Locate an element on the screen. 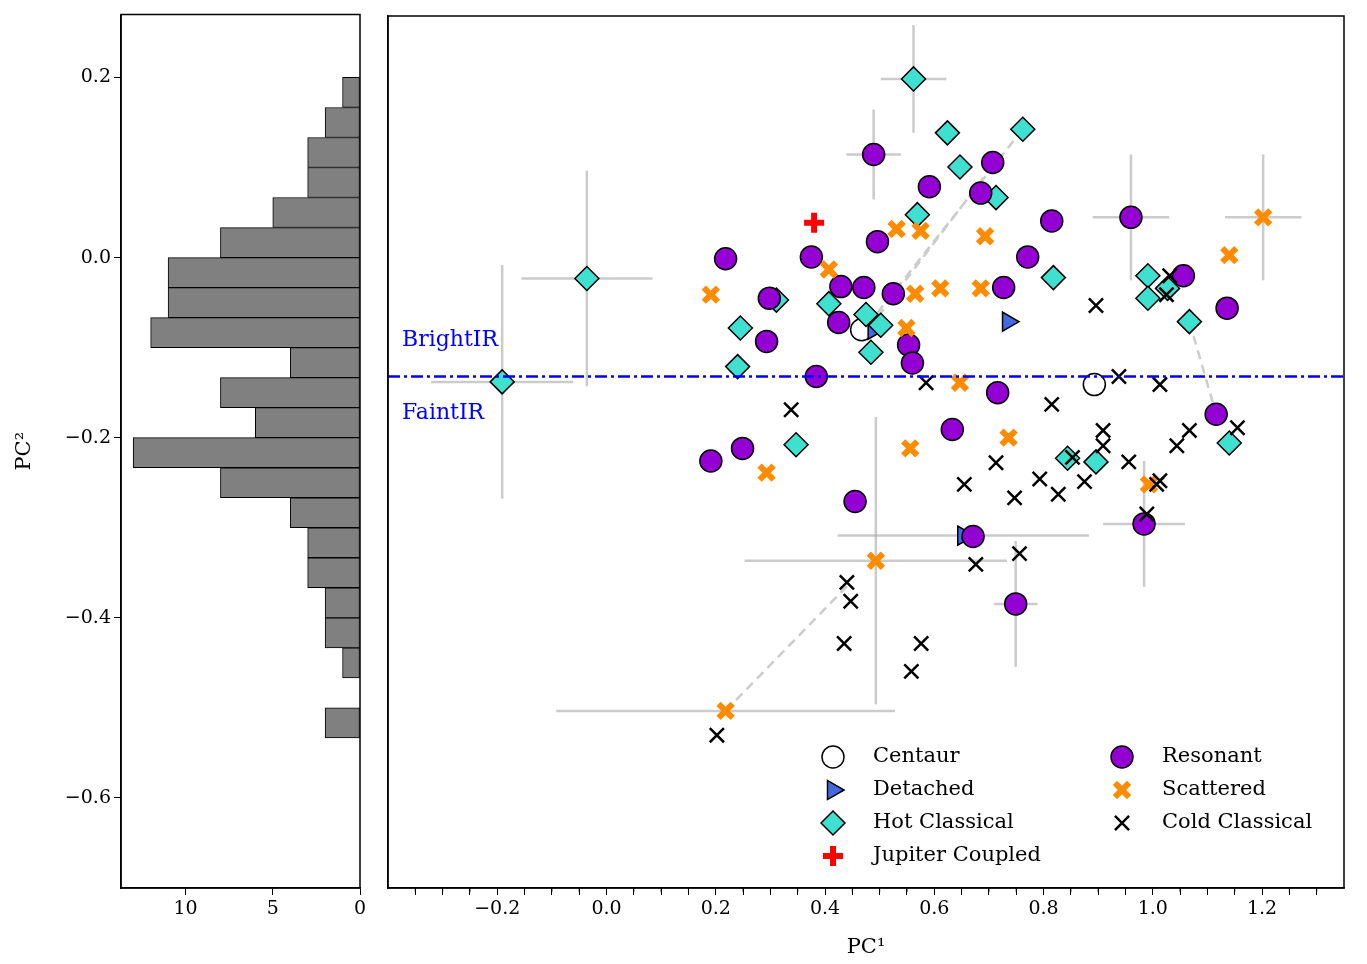 The height and width of the screenshot is (964, 1367). legend-label: Scattered is located at coordinates (1214, 788).